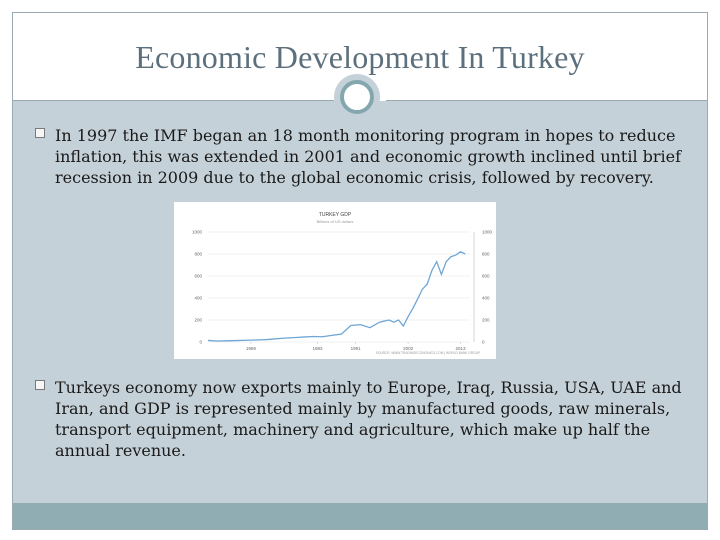  I want to click on y-axis-right: 0 200 400 600 800 1000, so click(483, 287).